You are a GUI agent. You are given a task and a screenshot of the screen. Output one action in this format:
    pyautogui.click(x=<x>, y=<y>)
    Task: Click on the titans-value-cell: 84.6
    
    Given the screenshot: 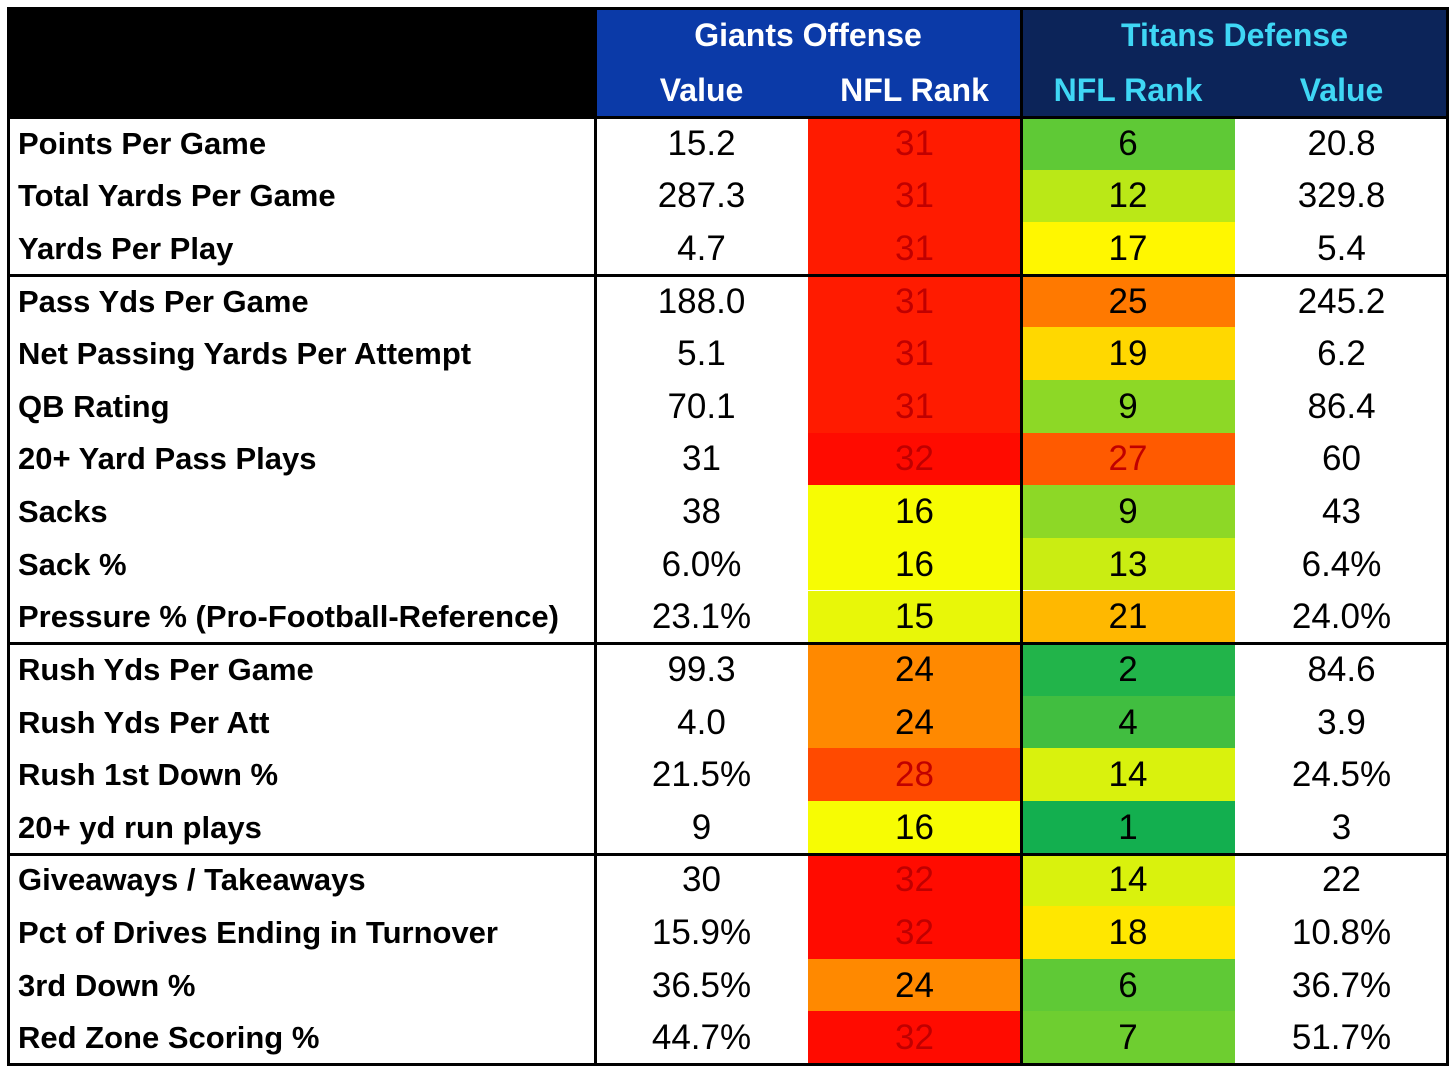 What is the action you would take?
    pyautogui.click(x=1341, y=669)
    